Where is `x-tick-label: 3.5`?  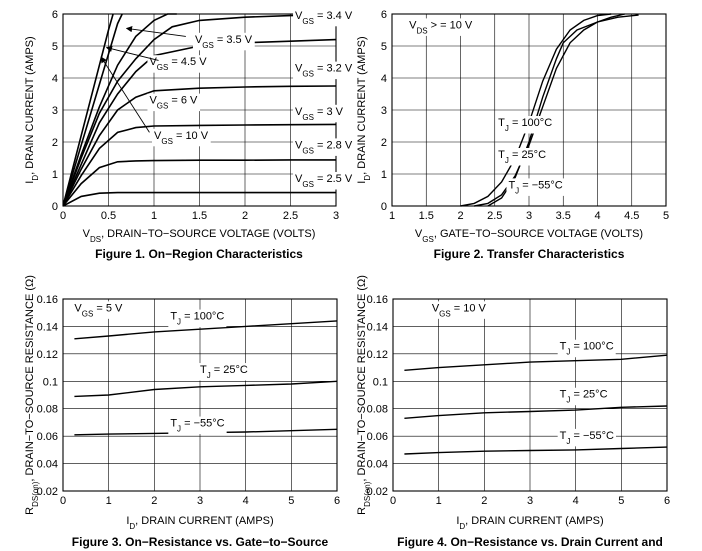 x-tick-label: 3.5 is located at coordinates (563, 216).